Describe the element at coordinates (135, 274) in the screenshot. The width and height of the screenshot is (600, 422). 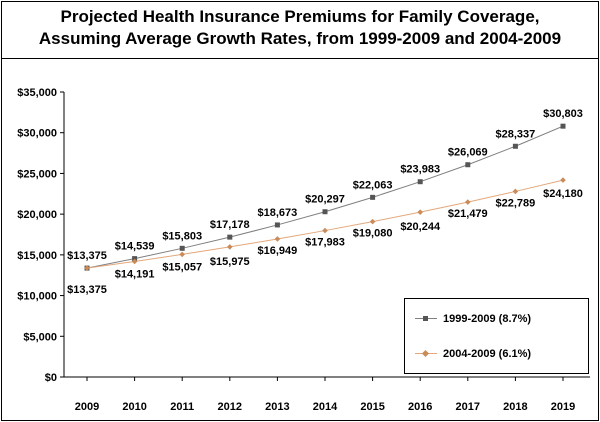
I see `data-label: $14,191` at that location.